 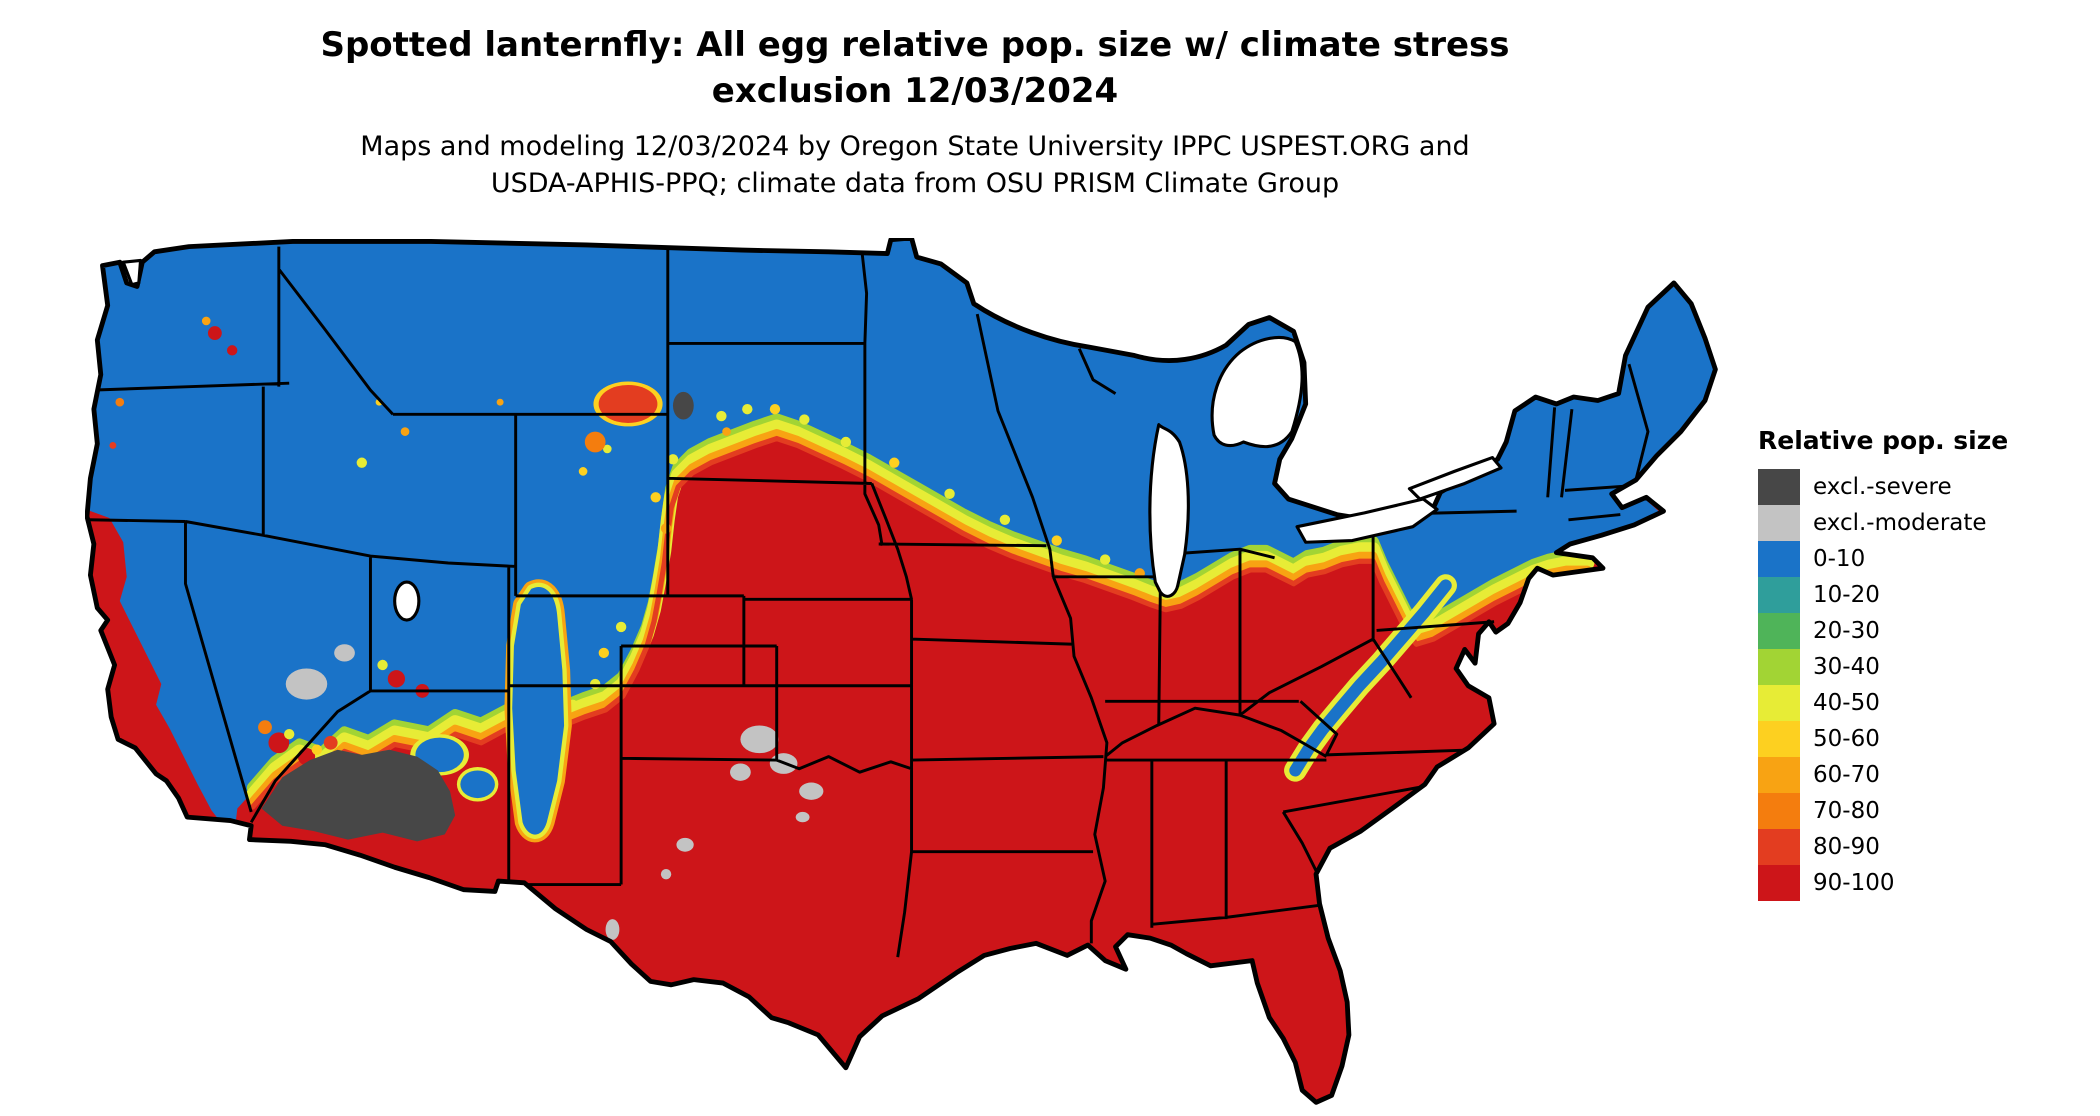 What do you see at coordinates (1257, 392) in the screenshot?
I see `lake-huron` at bounding box center [1257, 392].